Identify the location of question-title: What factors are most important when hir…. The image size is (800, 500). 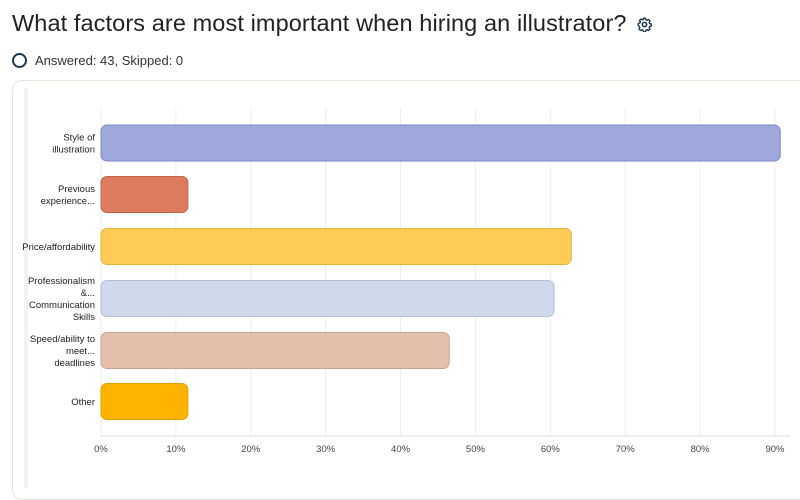
(319, 23).